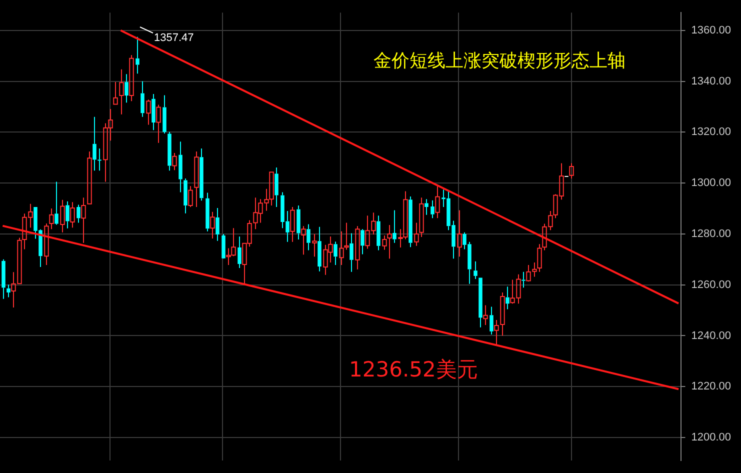 The height and width of the screenshot is (473, 741). Describe the element at coordinates (711, 183) in the screenshot. I see `y-tick-label: 1300.00` at that location.